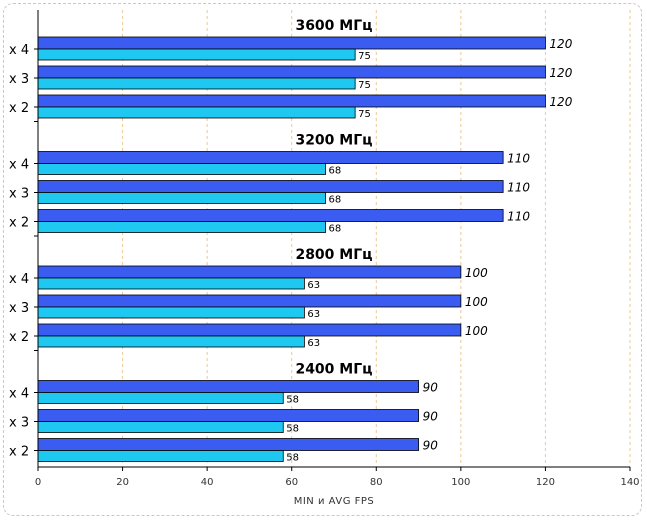 The height and width of the screenshot is (521, 647). Describe the element at coordinates (629, 482) in the screenshot. I see `x-tick-label: 140` at that location.